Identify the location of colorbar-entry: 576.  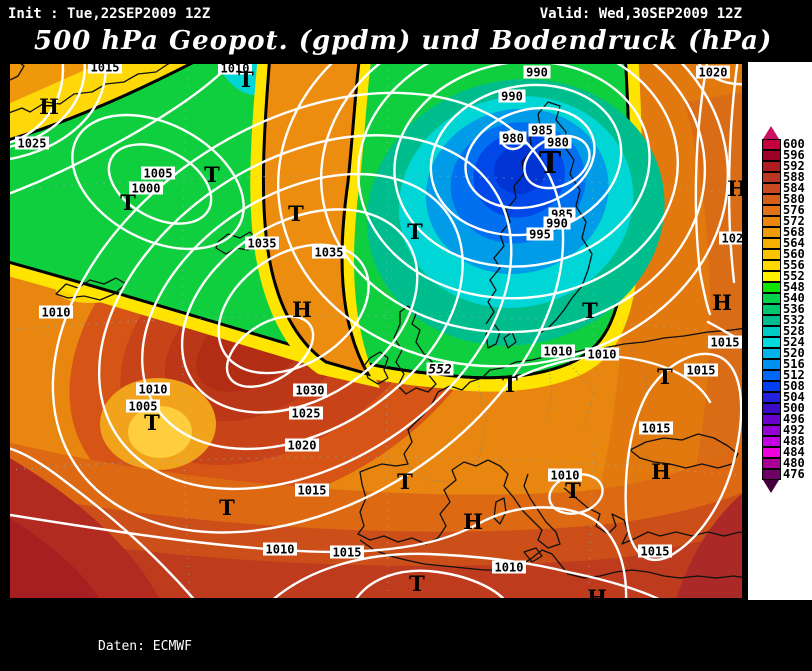
(783, 210).